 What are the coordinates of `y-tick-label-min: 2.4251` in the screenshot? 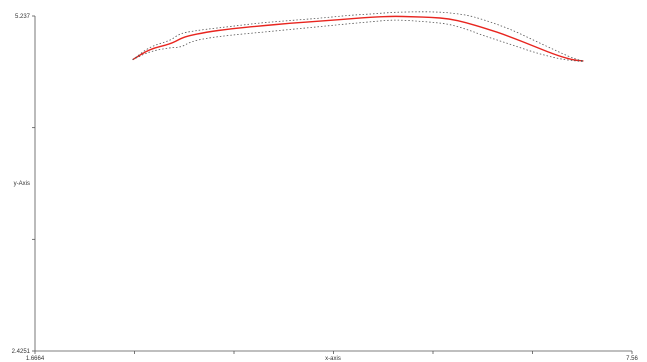 It's located at (21, 352).